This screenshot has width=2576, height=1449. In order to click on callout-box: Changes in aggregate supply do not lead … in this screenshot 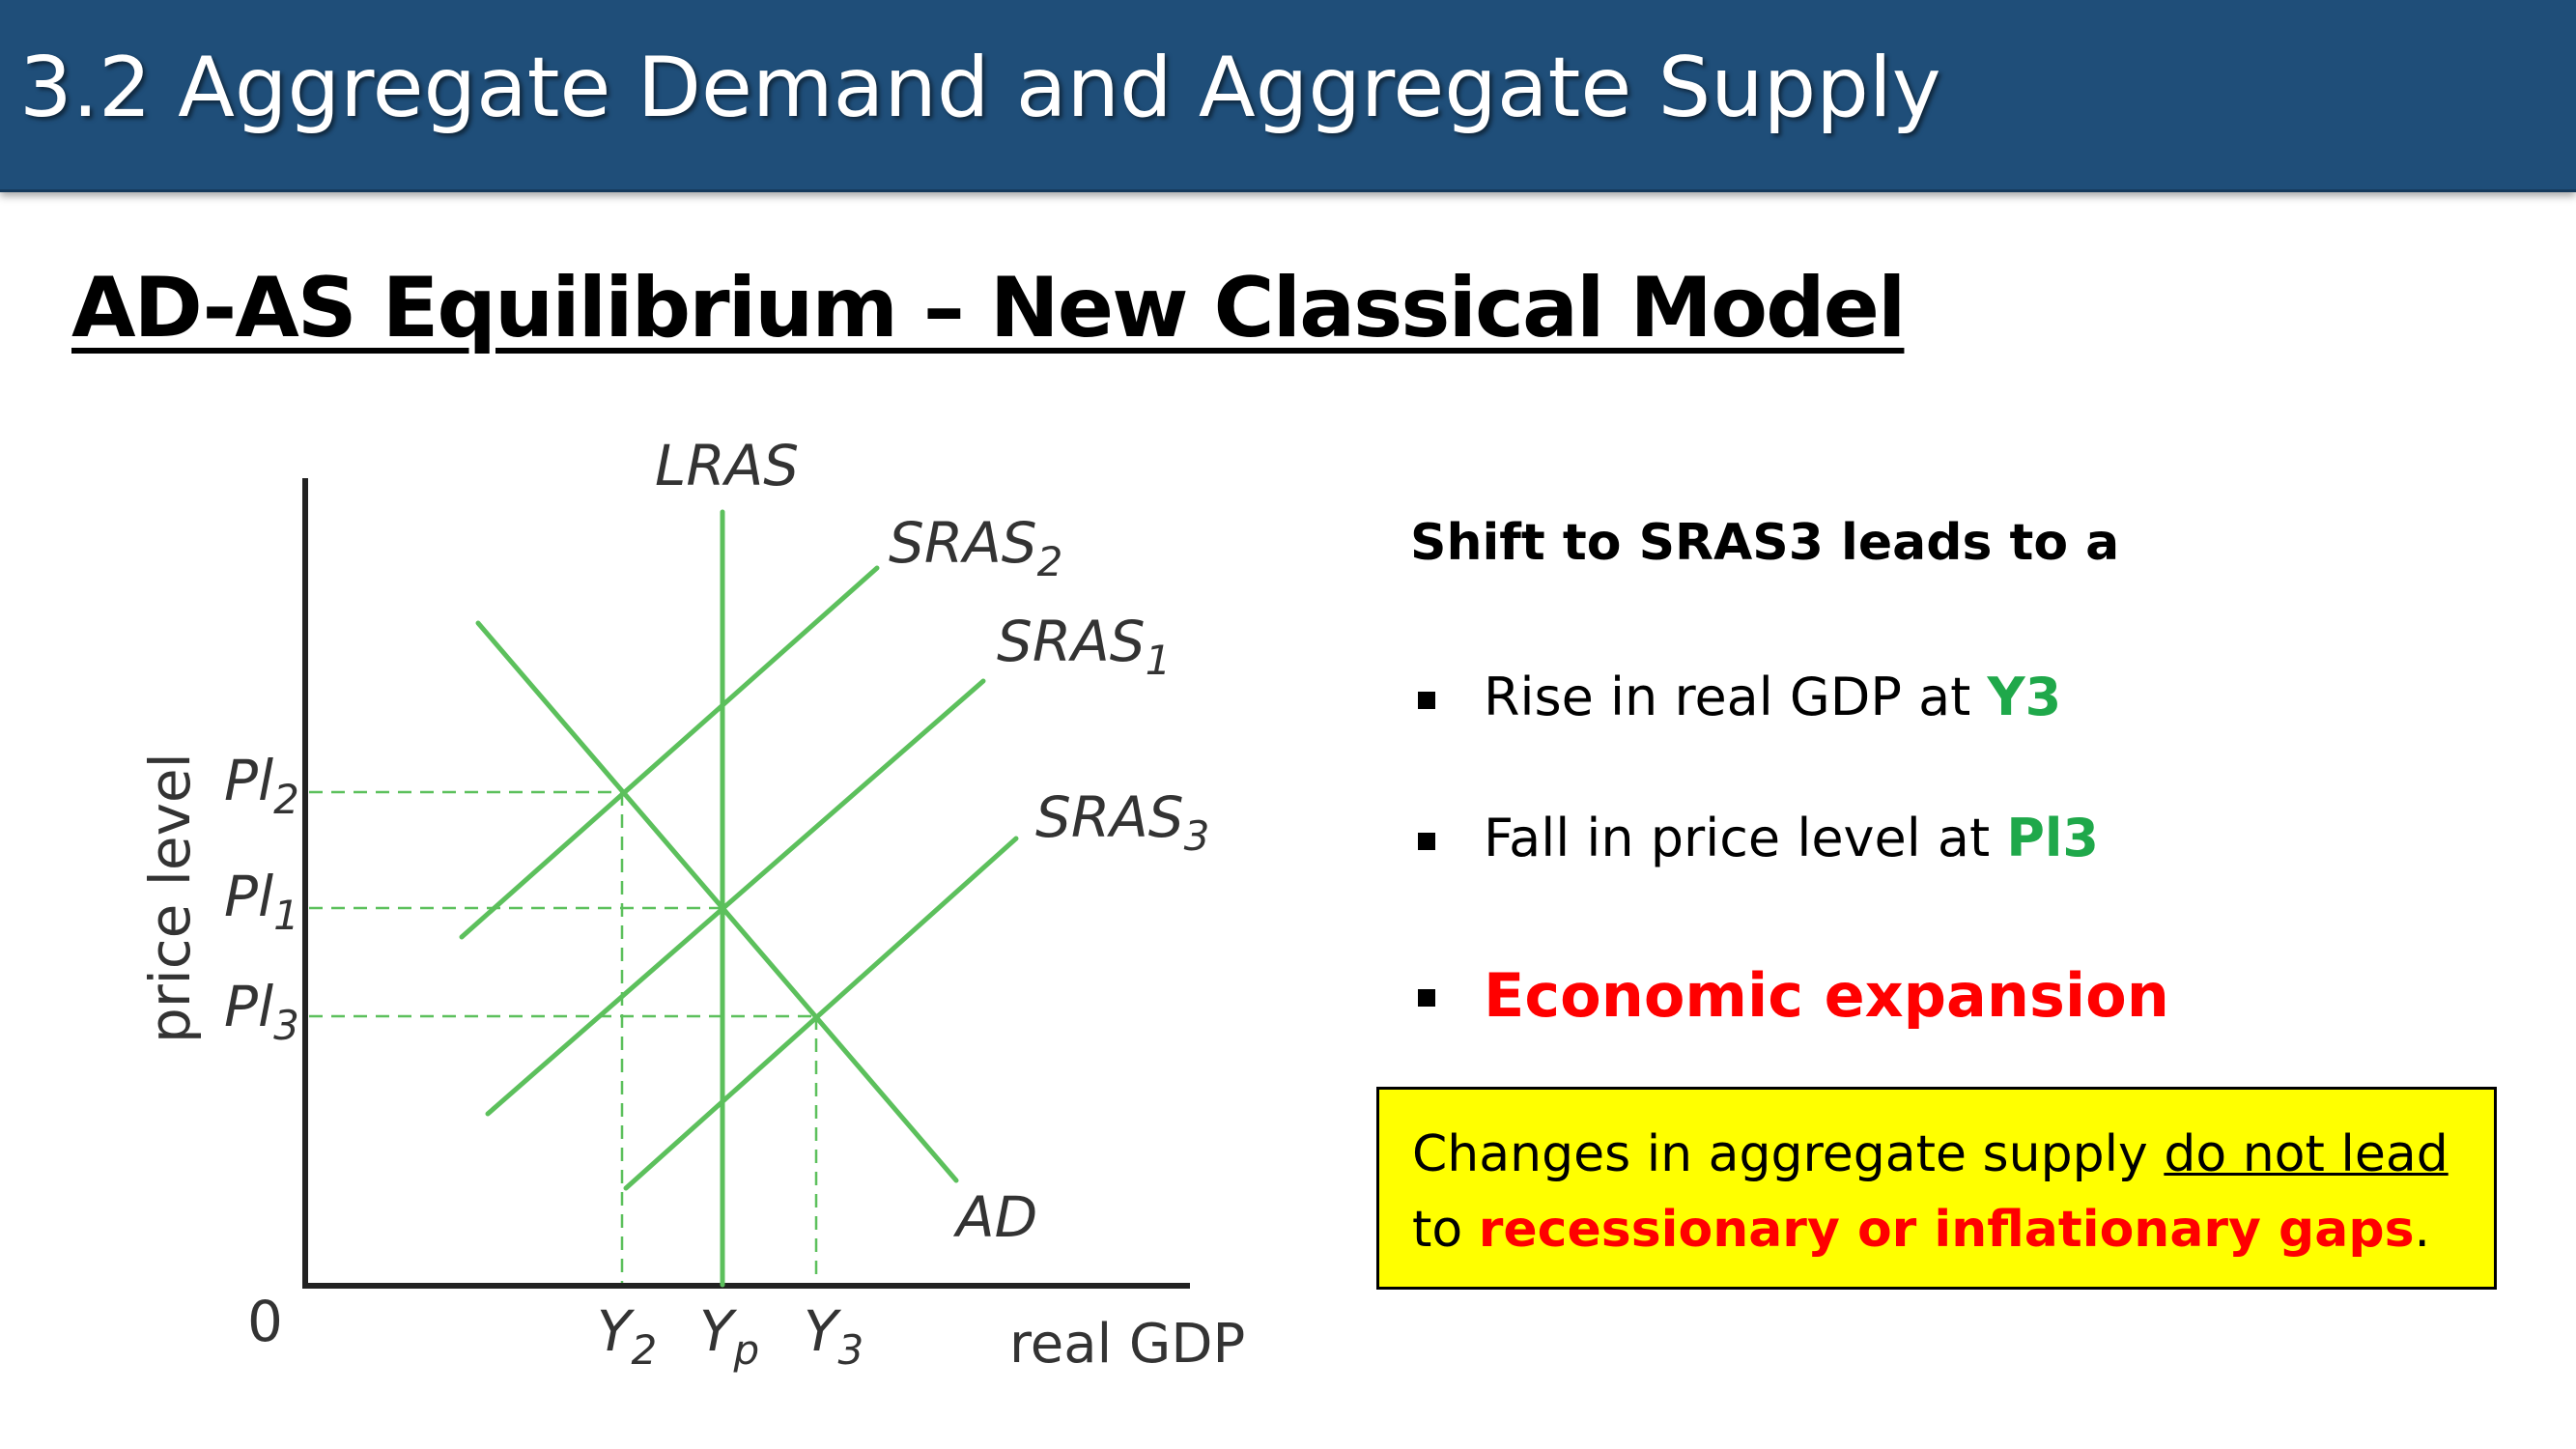, I will do `click(1936, 1188)`.